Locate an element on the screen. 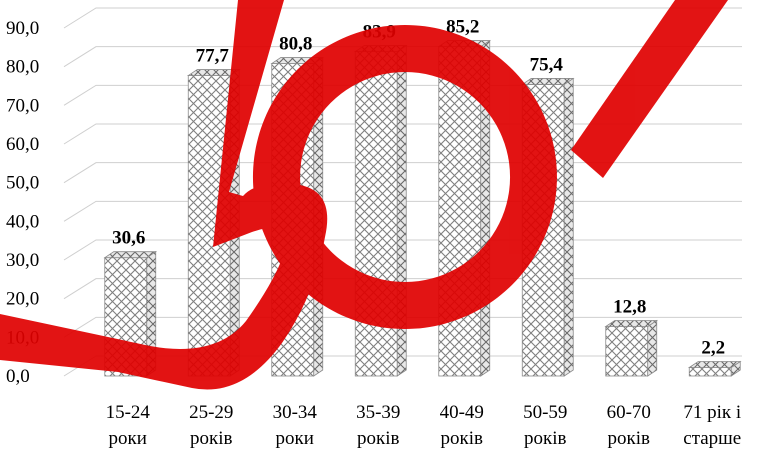 Image resolution: width=759 pixels, height=454 pixels. y-tick-label: 70,0 is located at coordinates (22, 105).